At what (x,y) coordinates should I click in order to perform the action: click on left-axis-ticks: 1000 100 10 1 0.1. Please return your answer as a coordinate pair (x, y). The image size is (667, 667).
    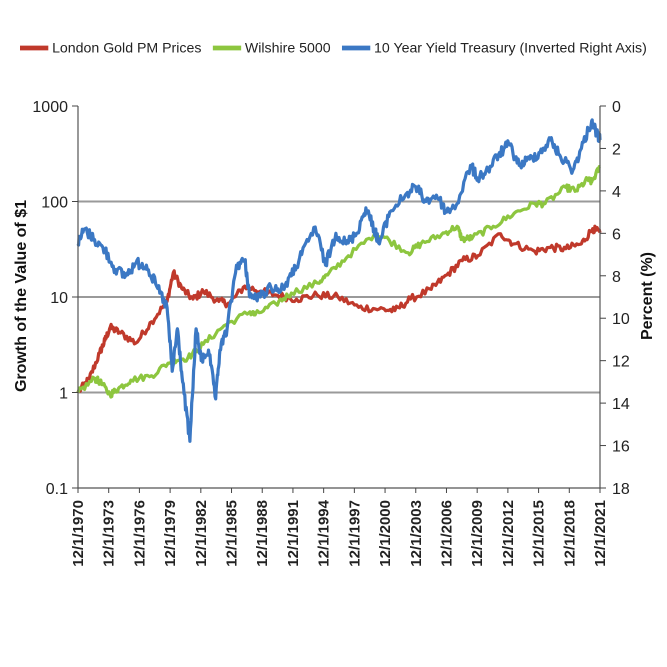
    Looking at the image, I should click on (55, 298).